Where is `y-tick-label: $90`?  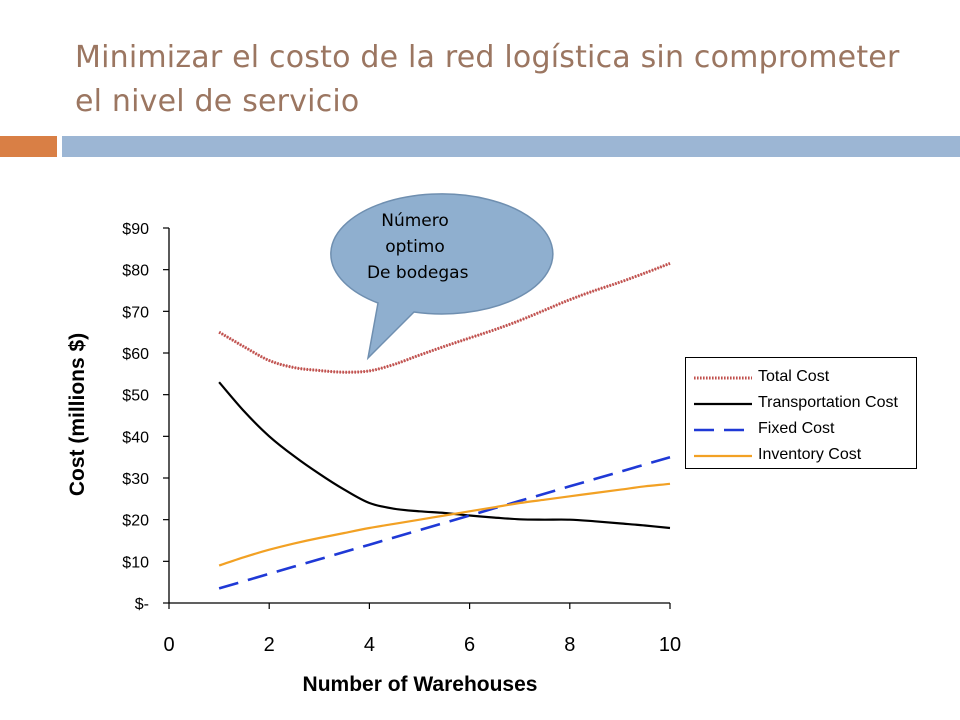
y-tick-label: $90 is located at coordinates (135, 229).